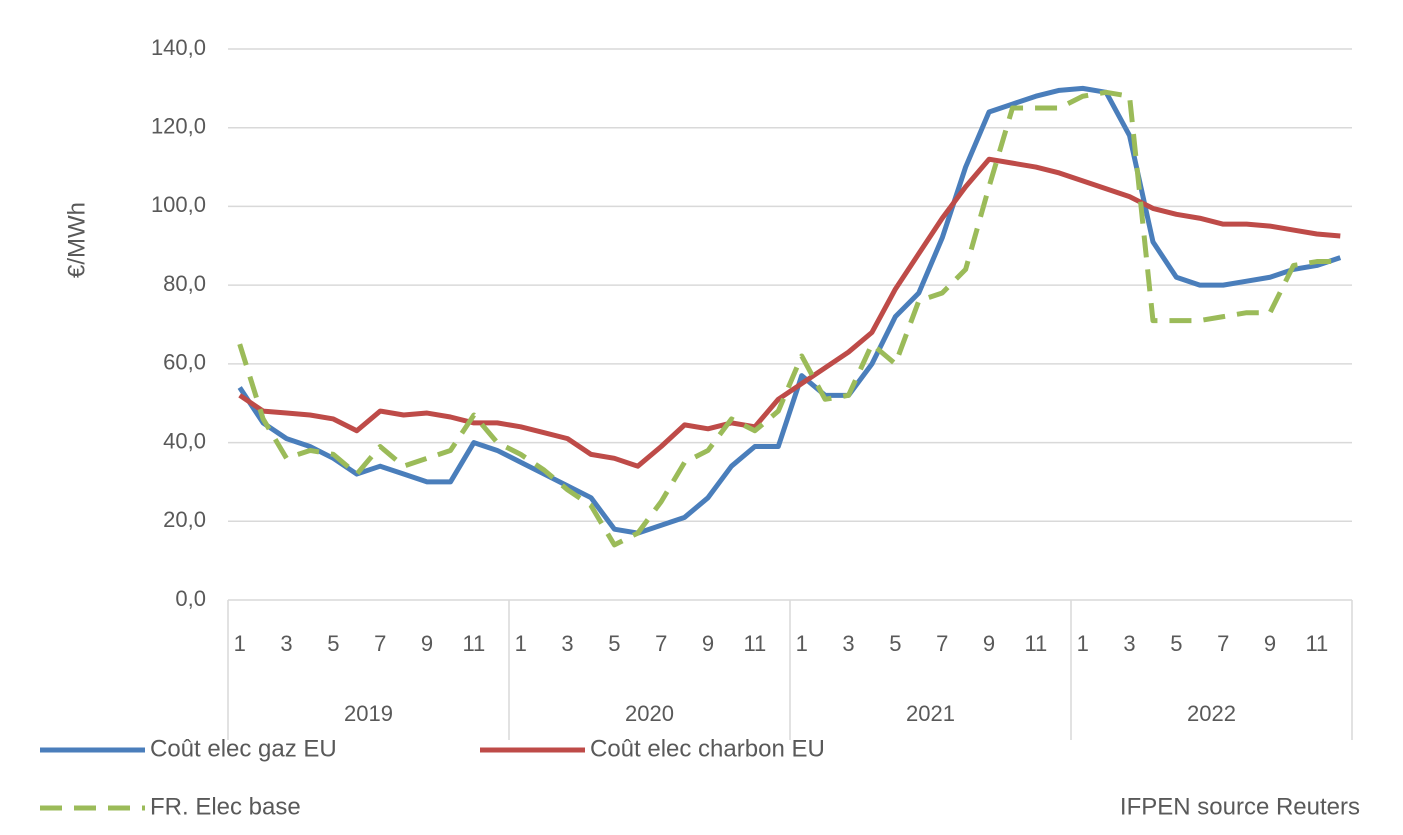 Image resolution: width=1403 pixels, height=835 pixels. Describe the element at coordinates (190, 598) in the screenshot. I see `y-tick-label: 0,0` at that location.